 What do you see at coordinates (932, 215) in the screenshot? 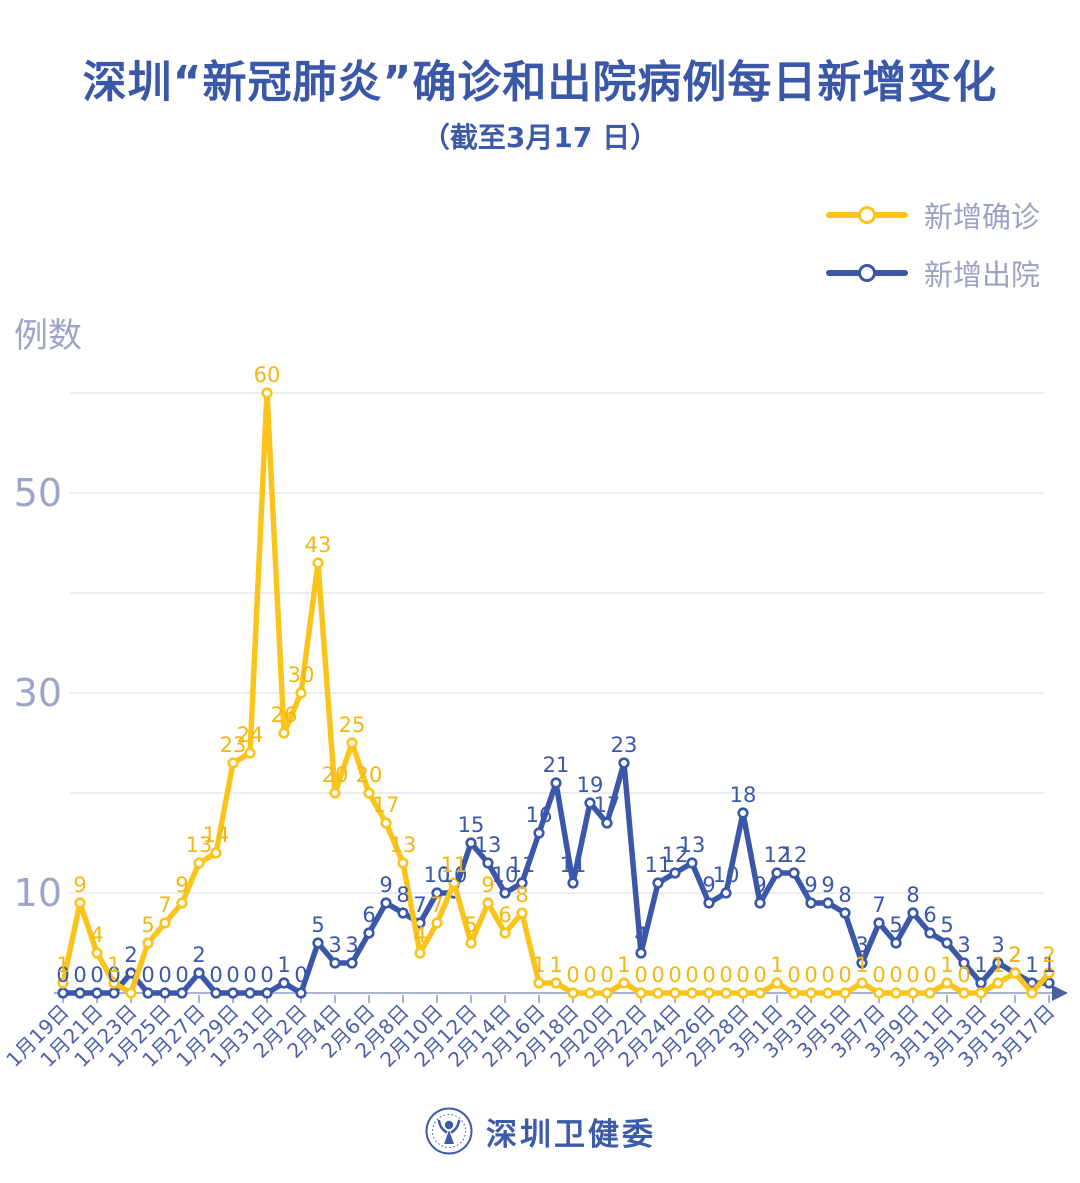
I see `legend-item-confirmed: 新增确诊` at bounding box center [932, 215].